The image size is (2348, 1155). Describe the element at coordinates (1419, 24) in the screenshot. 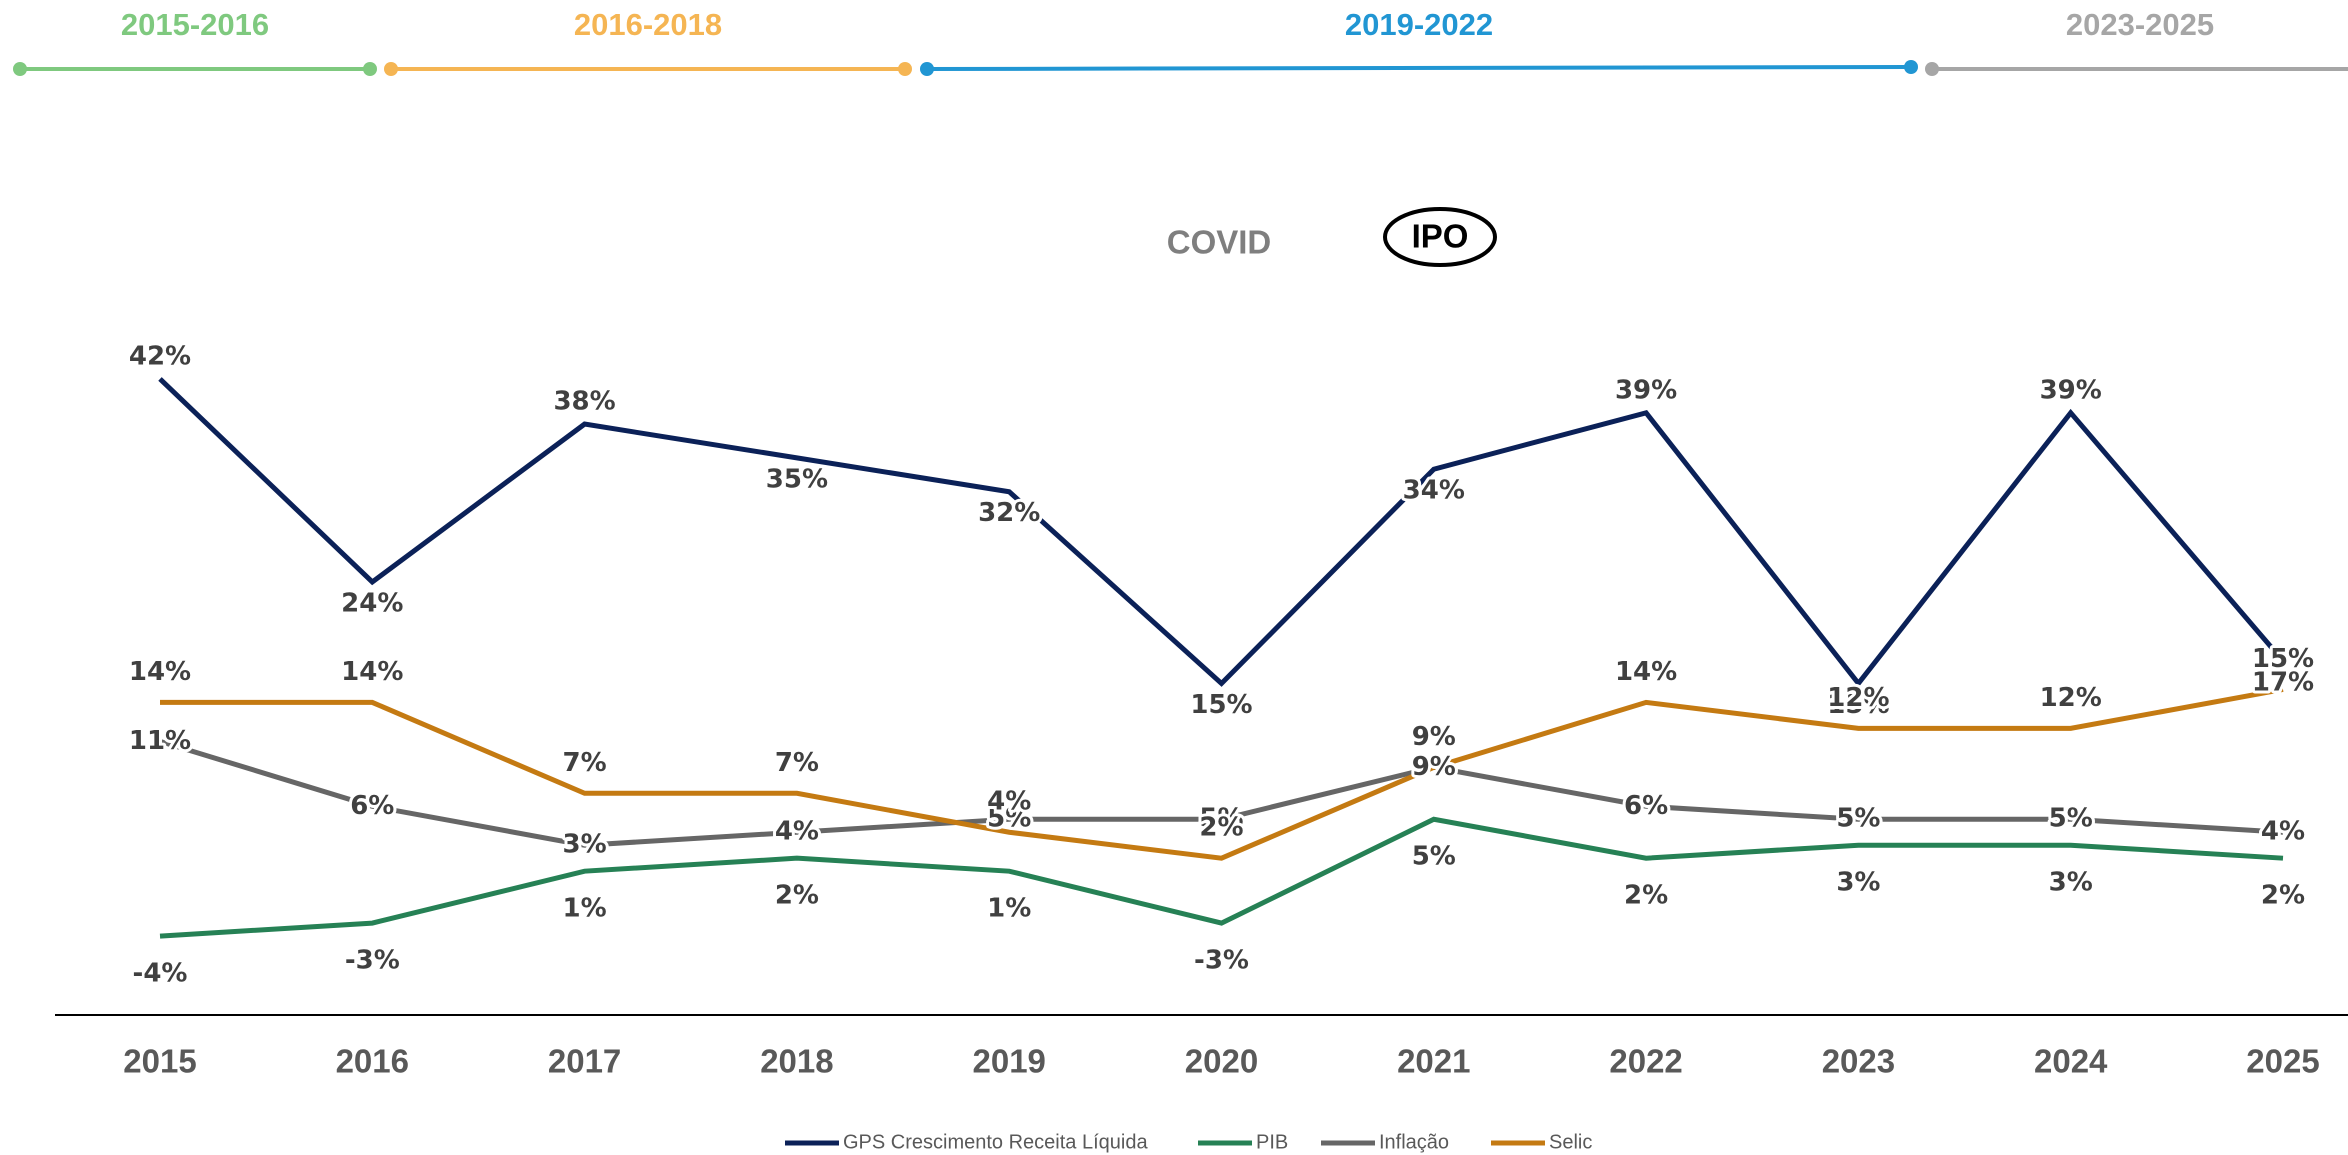

I see `timeline-label: 2019-2022` at that location.